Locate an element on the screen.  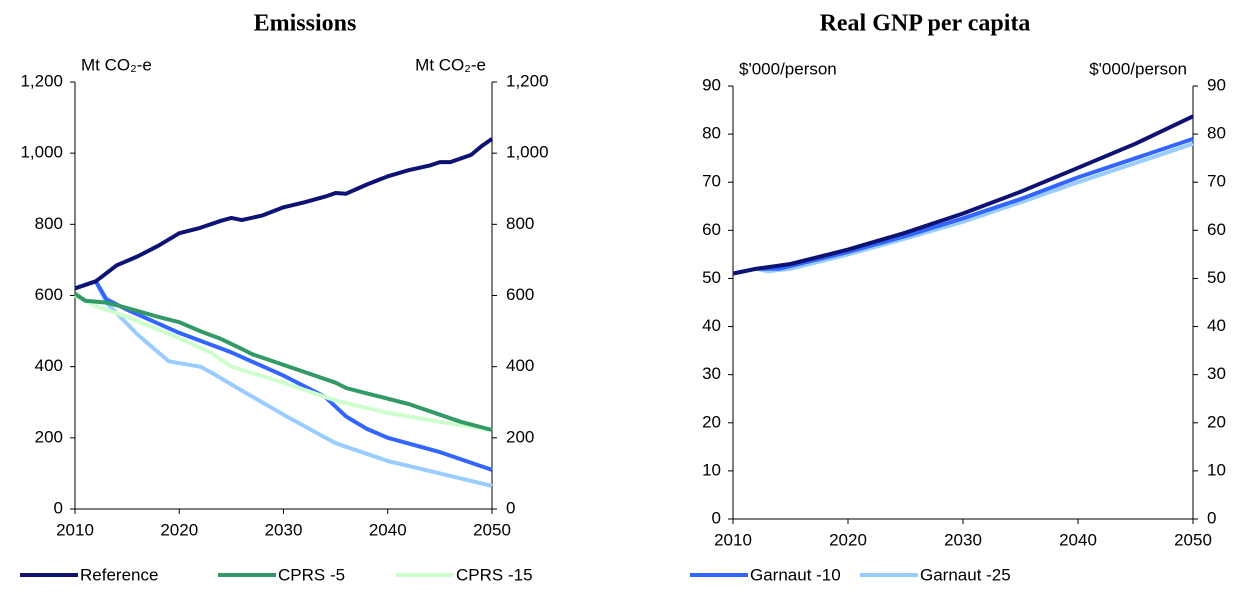
y2-axis-label: Mt CO₂-e is located at coordinates (450, 64).